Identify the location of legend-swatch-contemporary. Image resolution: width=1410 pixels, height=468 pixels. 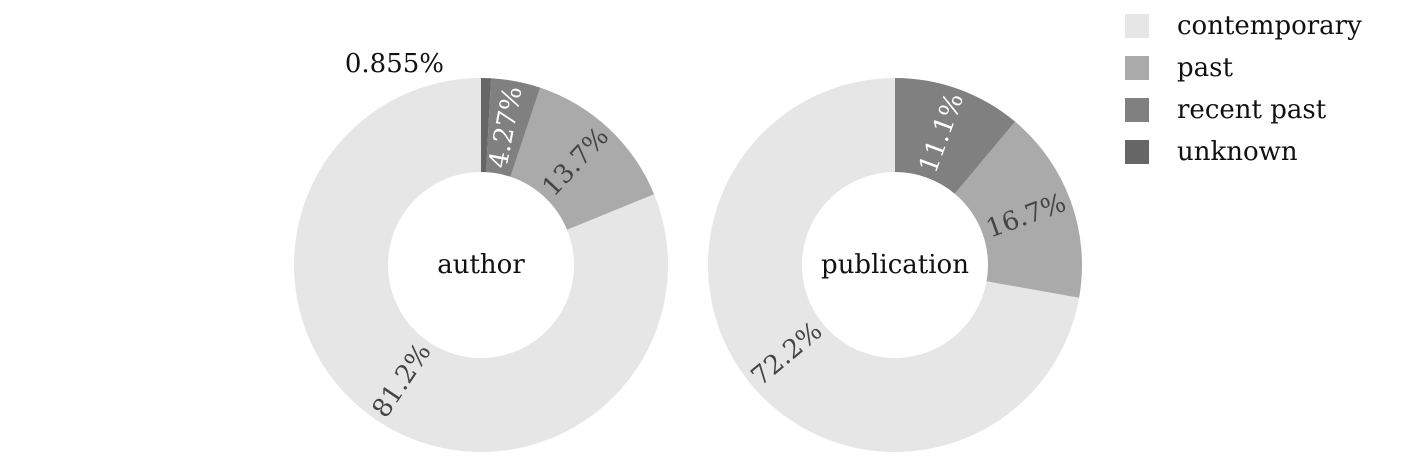
(1137, 26).